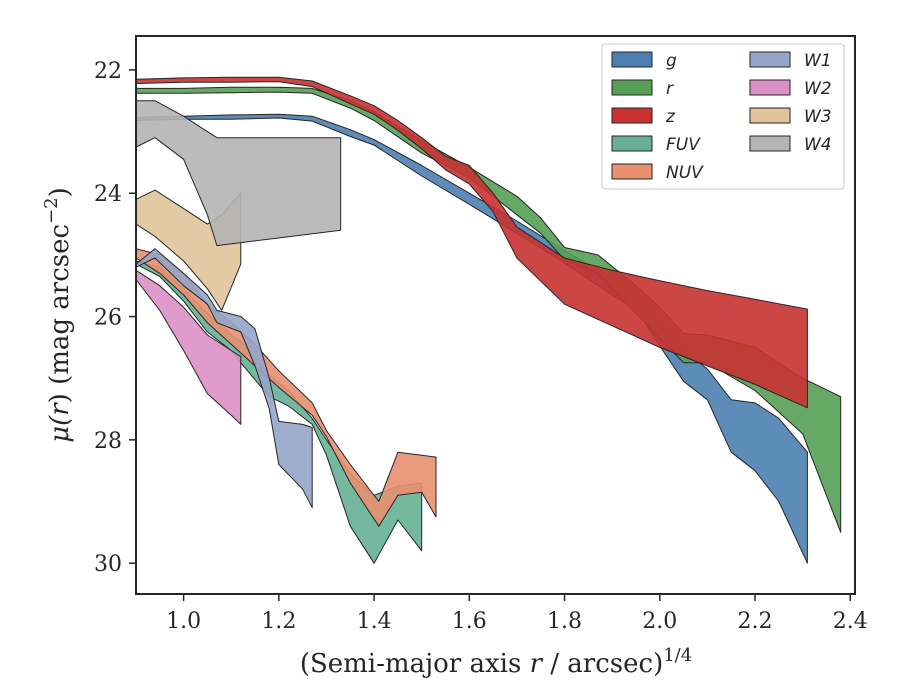  I want to click on y-tick-label: 28, so click(108, 441).